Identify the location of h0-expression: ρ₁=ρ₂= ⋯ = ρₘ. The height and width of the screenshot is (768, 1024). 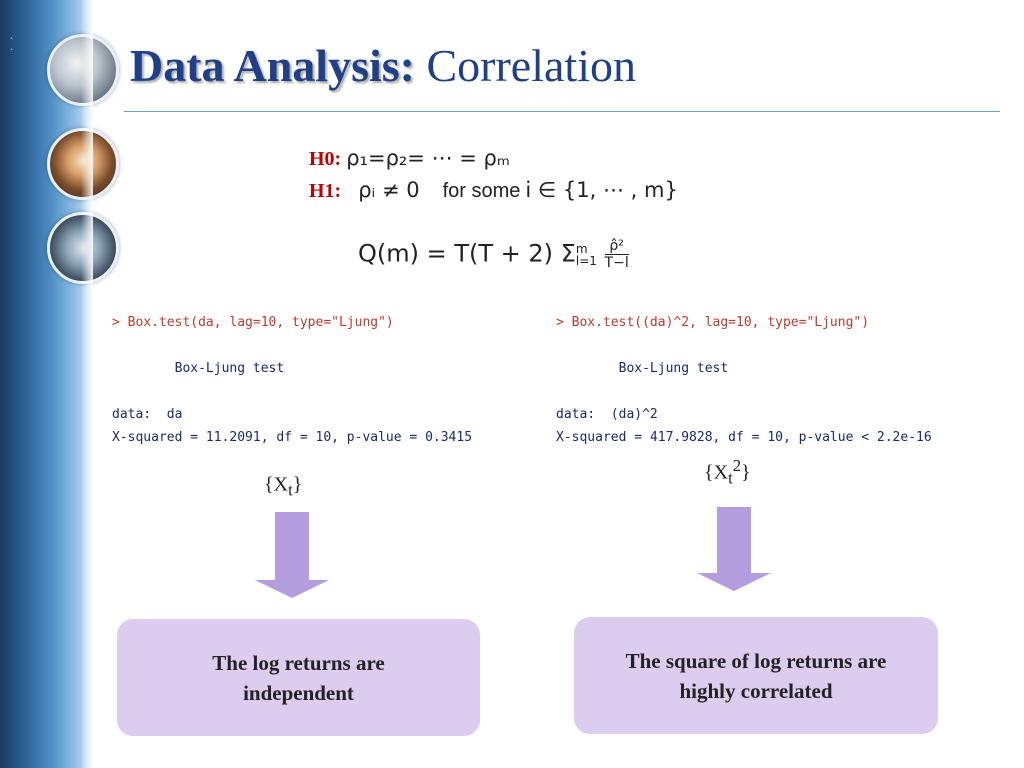
(428, 158).